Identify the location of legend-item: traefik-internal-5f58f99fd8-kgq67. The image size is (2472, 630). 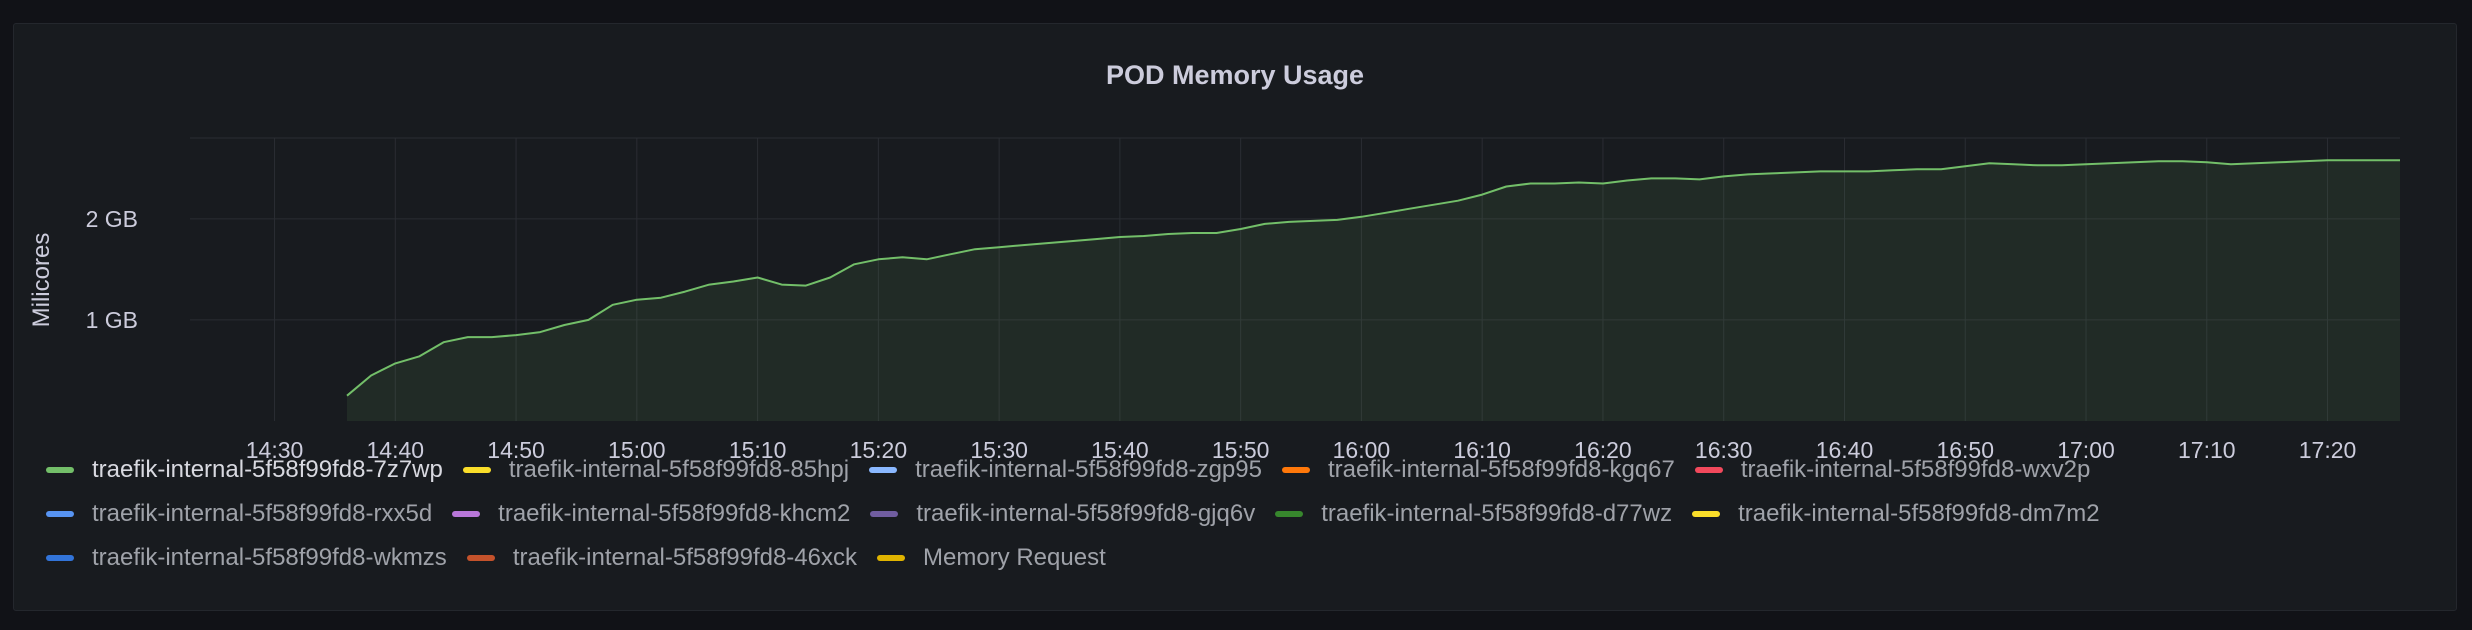
(1478, 470).